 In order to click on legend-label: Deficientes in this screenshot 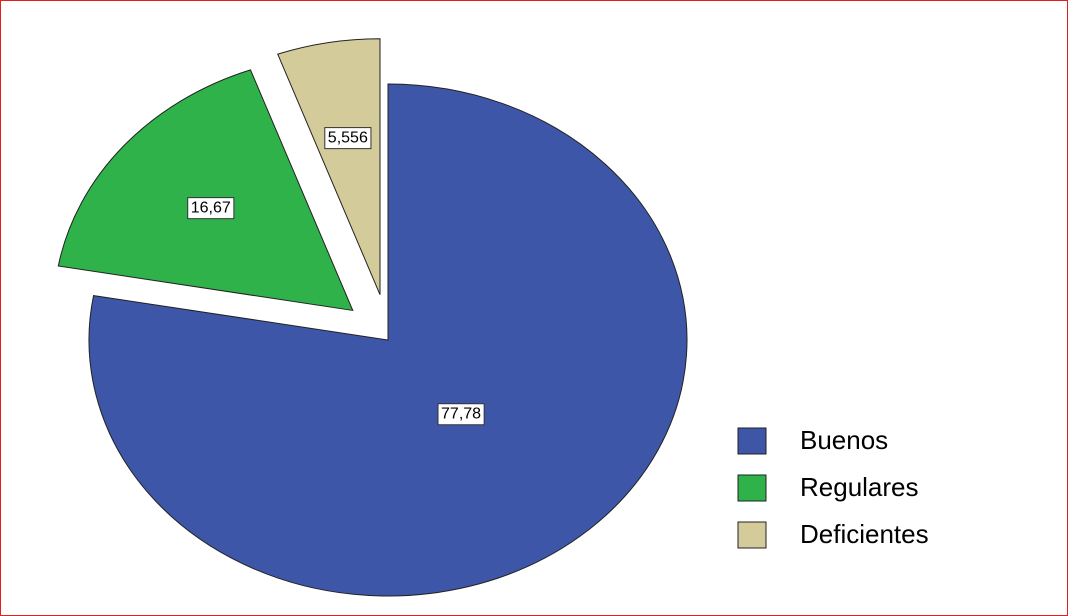, I will do `click(864, 534)`.